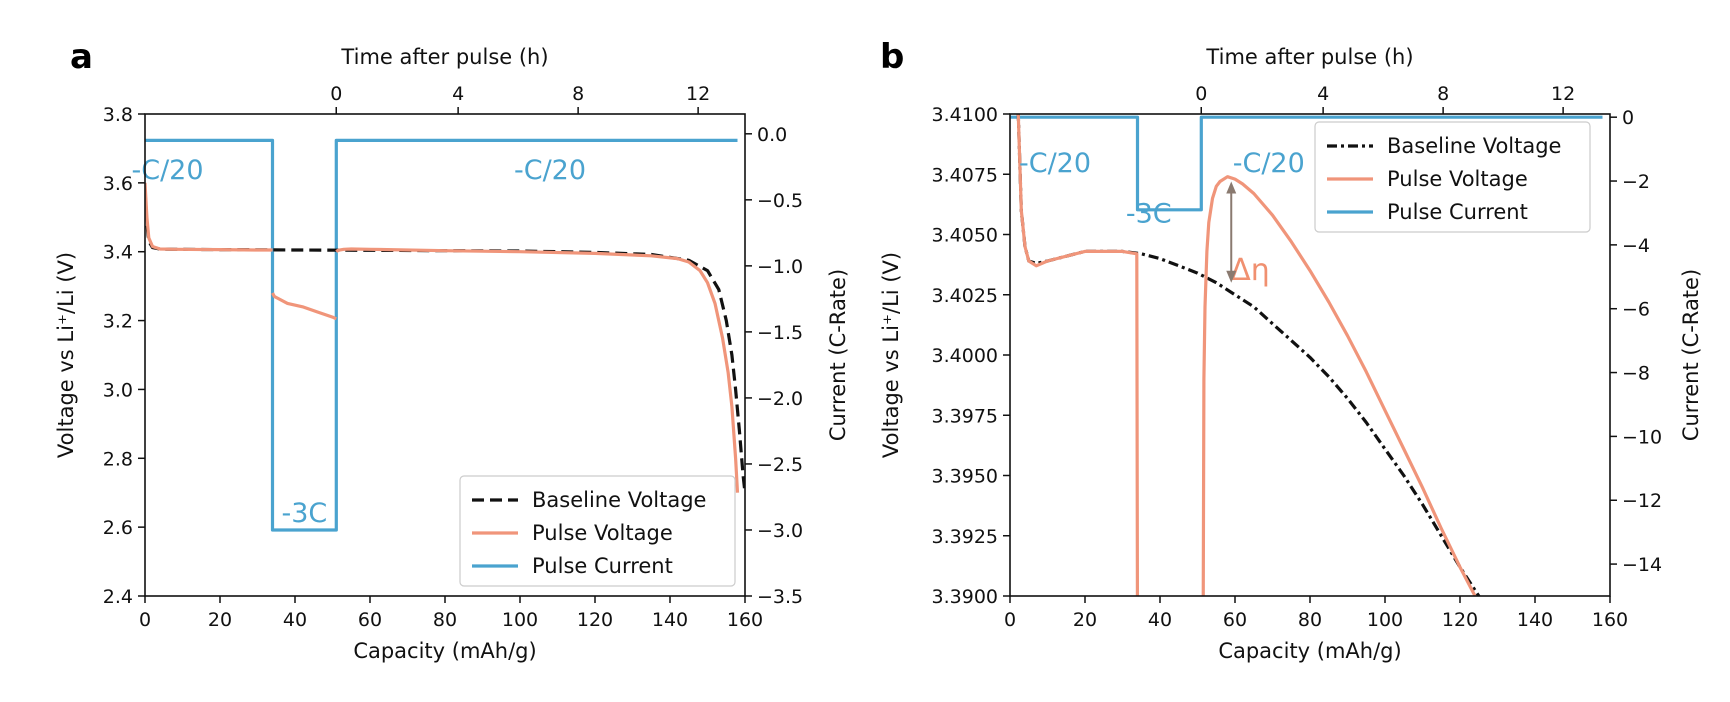  What do you see at coordinates (118, 322) in the screenshot?
I see `y-tick-label: 3.2` at bounding box center [118, 322].